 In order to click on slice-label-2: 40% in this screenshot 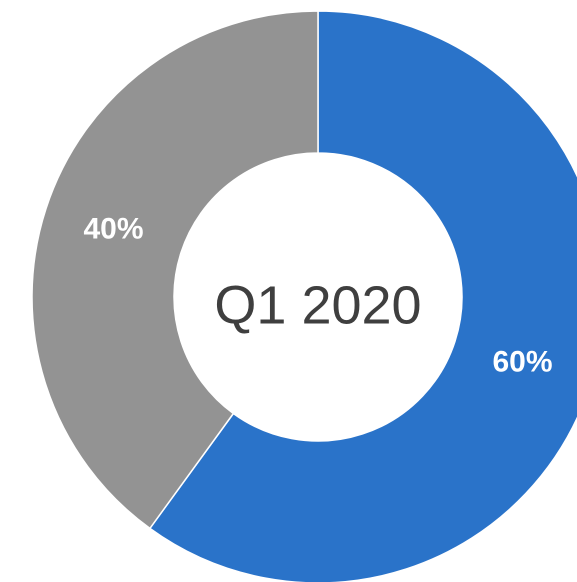, I will do `click(113, 229)`.